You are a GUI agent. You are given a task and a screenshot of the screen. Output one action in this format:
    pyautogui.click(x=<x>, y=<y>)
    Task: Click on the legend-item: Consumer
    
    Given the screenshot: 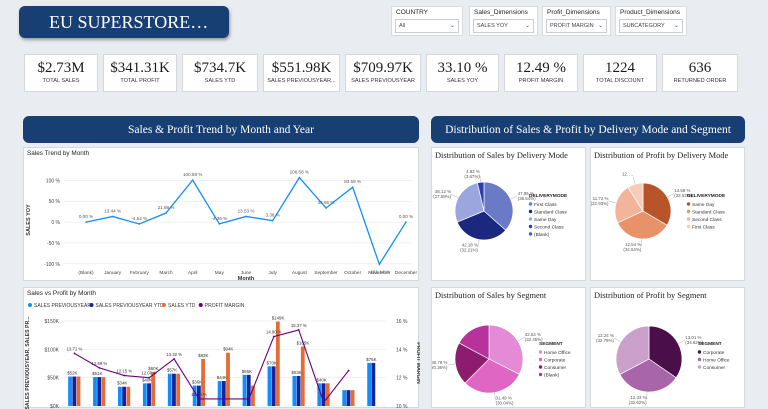 What is the action you would take?
    pyautogui.click(x=714, y=368)
    